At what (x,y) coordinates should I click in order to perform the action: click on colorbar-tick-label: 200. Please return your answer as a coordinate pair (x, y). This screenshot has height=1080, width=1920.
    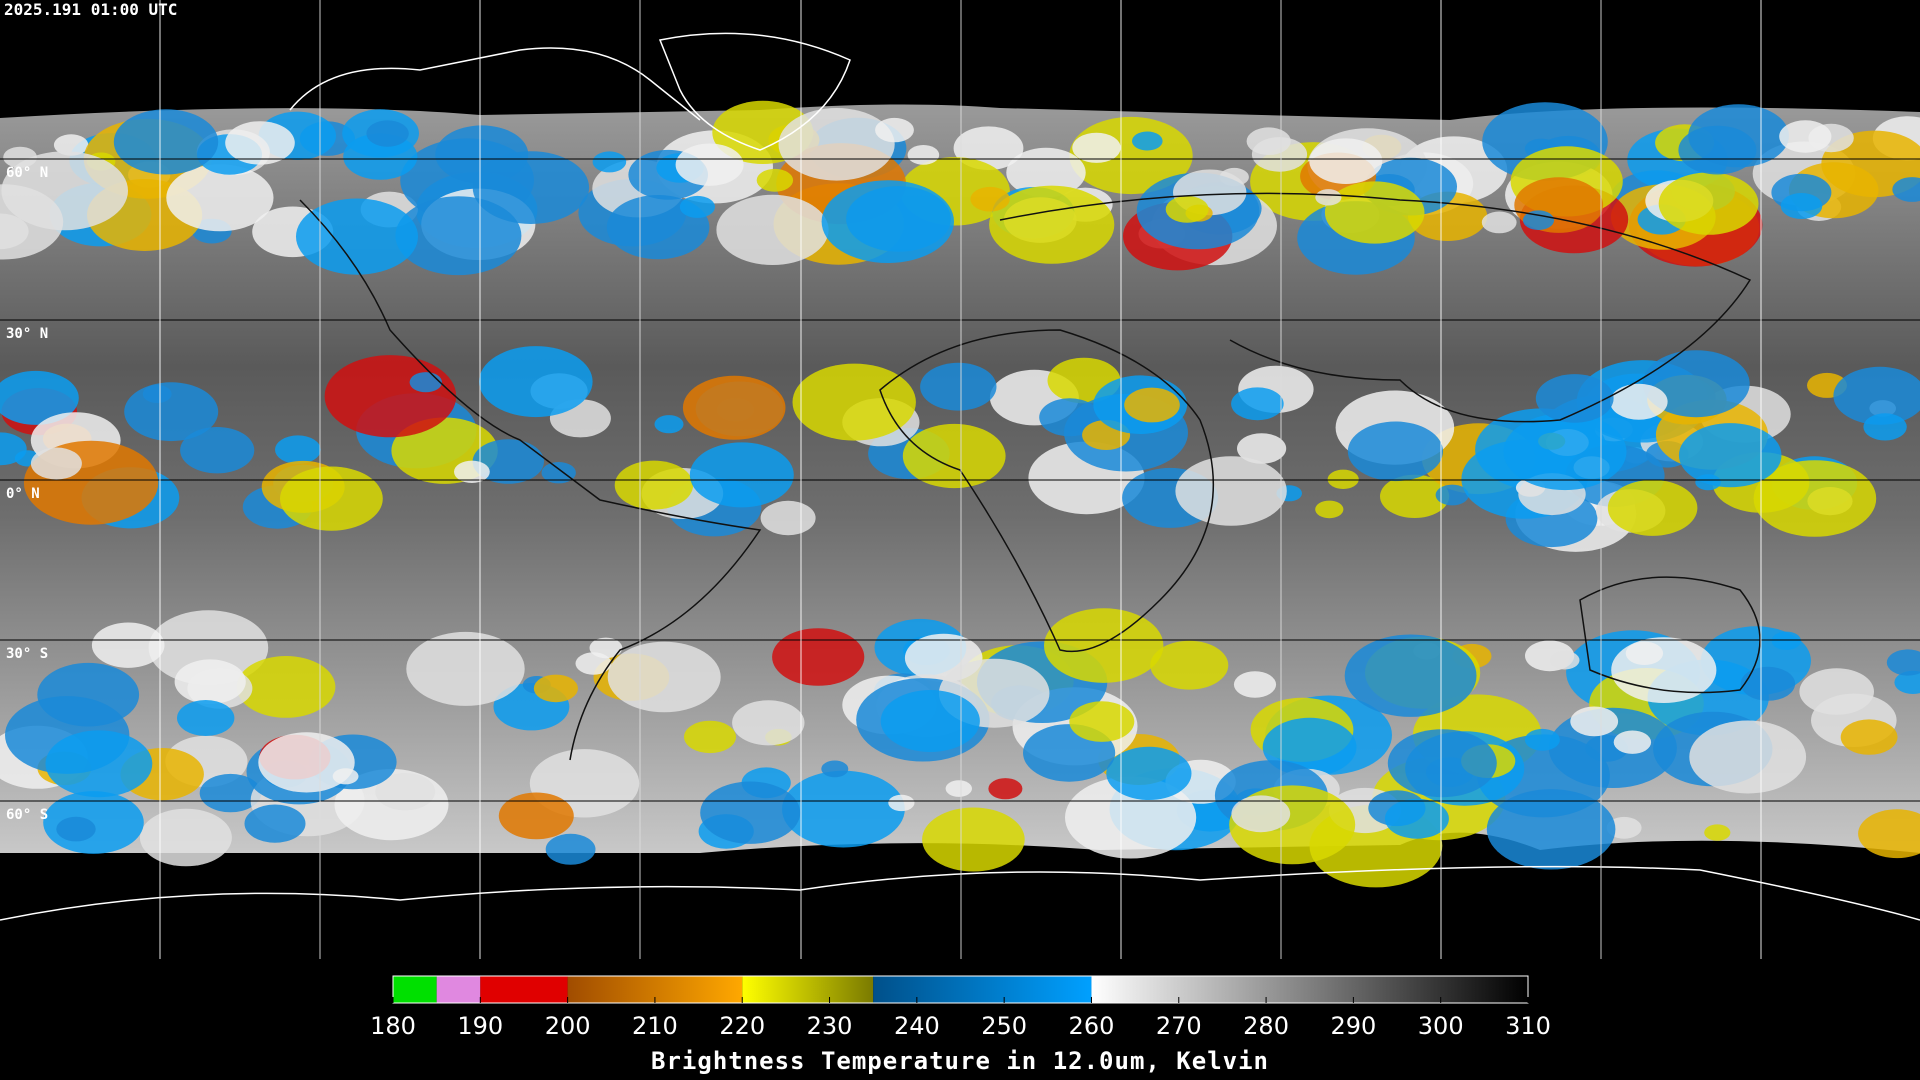
    Looking at the image, I should click on (568, 1026).